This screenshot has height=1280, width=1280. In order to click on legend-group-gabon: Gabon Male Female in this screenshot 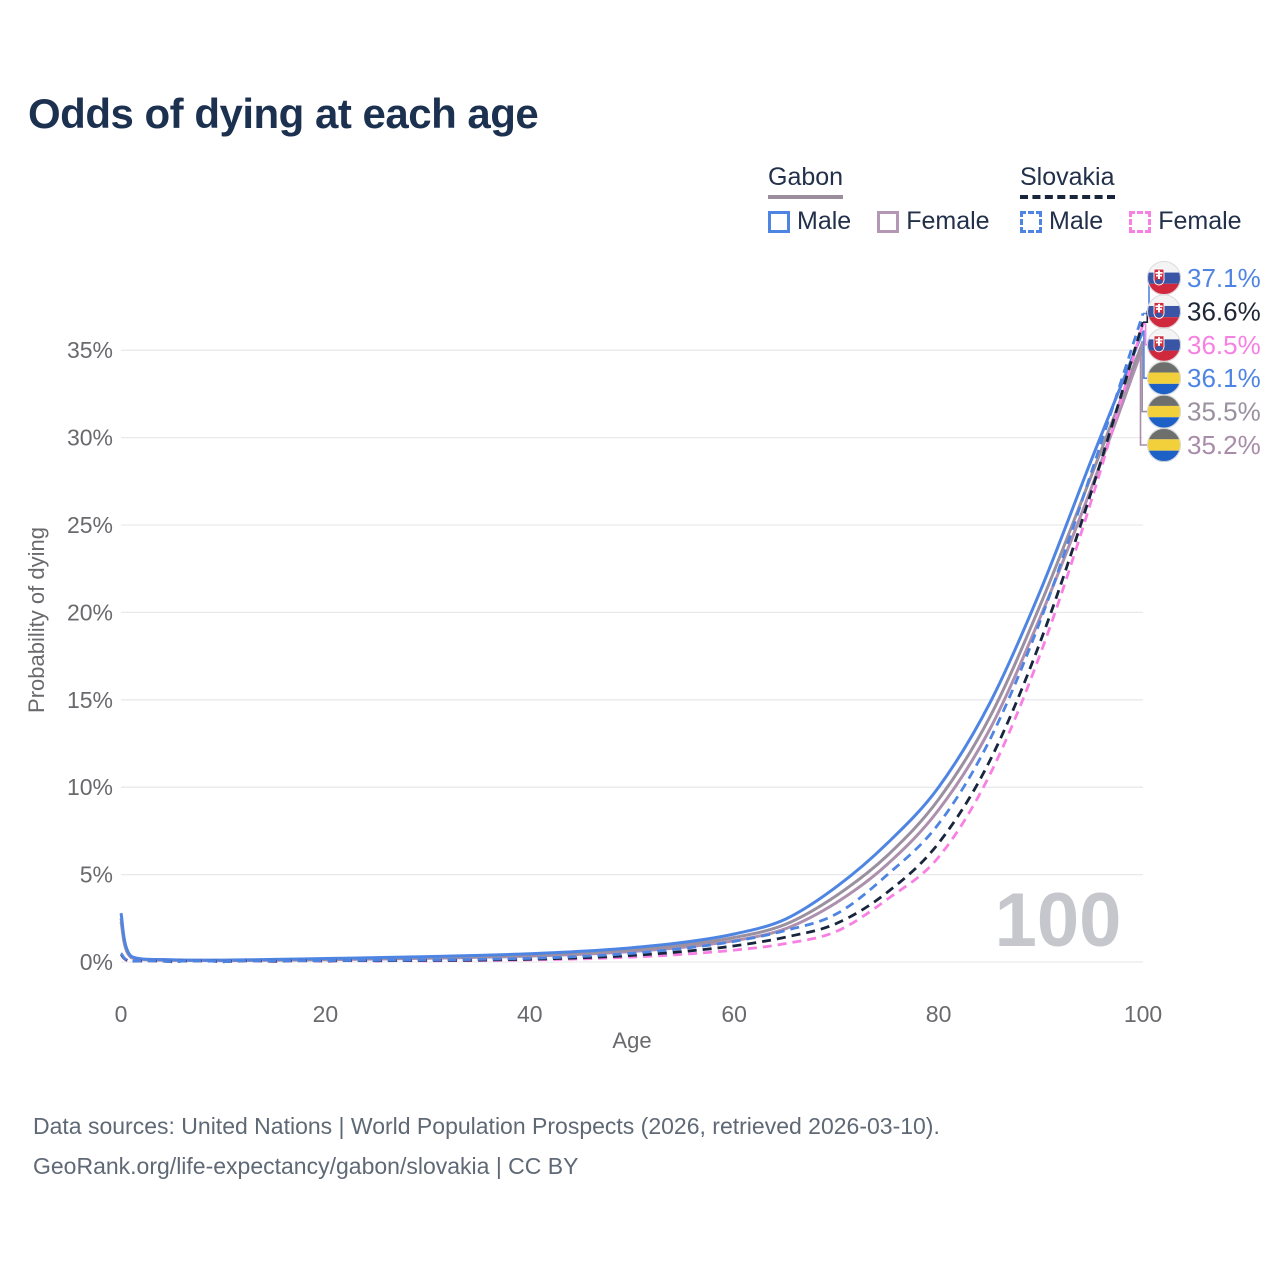, I will do `click(879, 199)`.